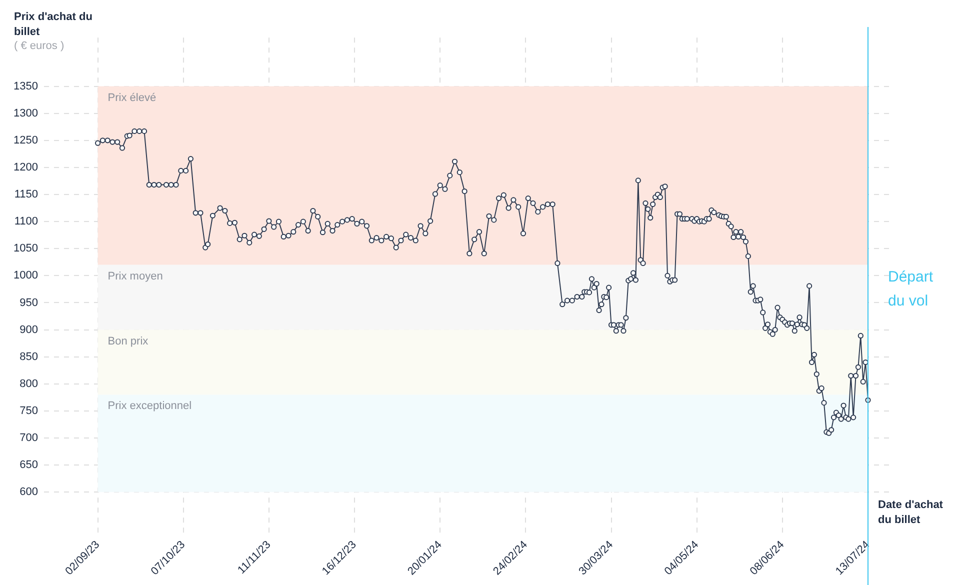 The image size is (958, 585). Describe the element at coordinates (911, 513) in the screenshot. I see `x-axis-title: Date d'achat du billet` at that location.